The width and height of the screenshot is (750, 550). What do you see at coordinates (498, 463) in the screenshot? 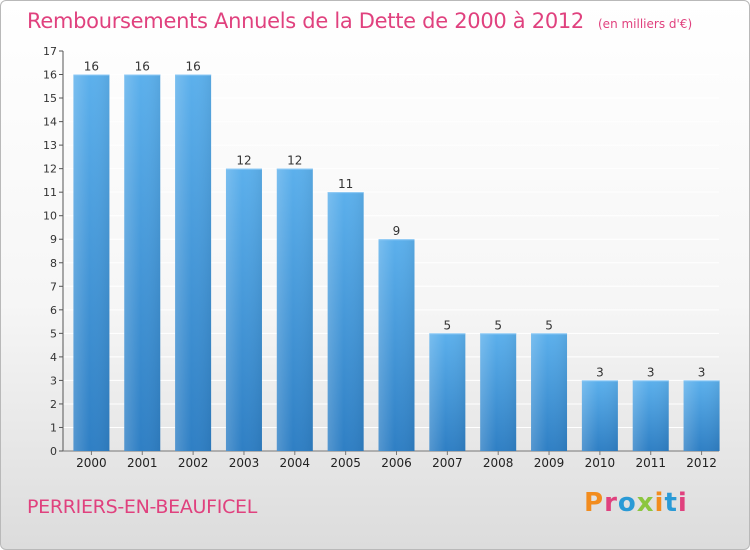
I see `x-tick-label: 2008` at bounding box center [498, 463].